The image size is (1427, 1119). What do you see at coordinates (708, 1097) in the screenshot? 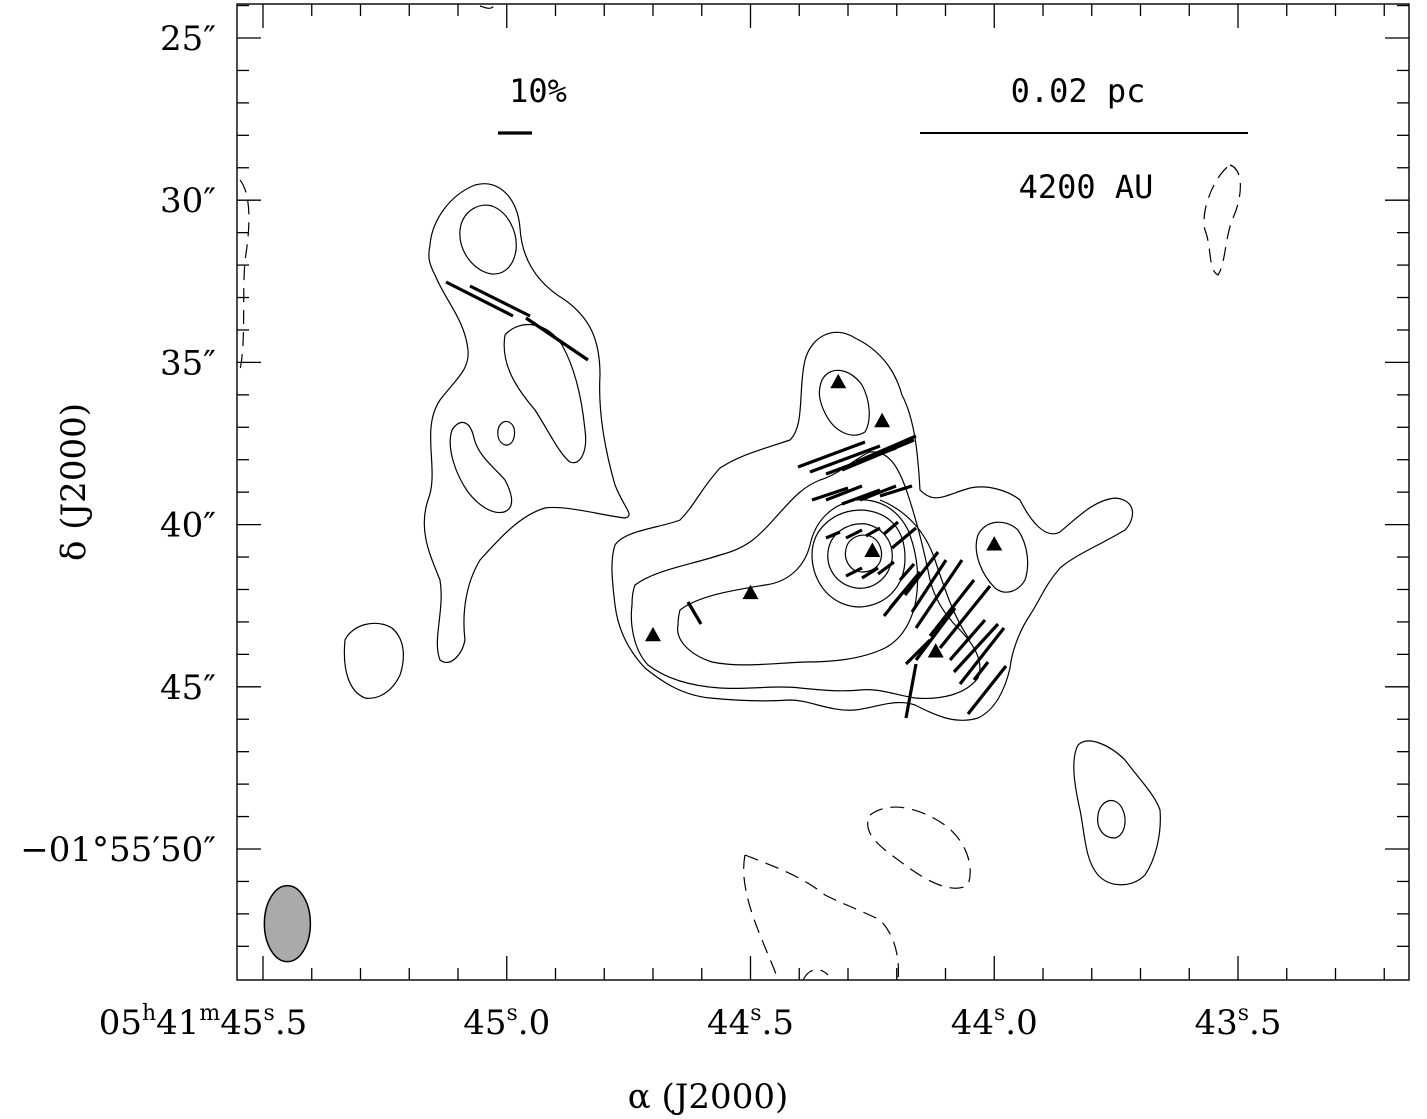
I see `x-axis-title: α (J2000)` at bounding box center [708, 1097].